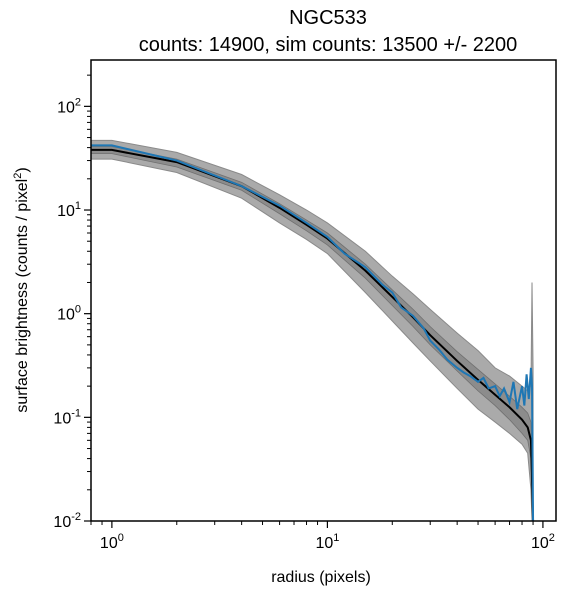  I want to click on y-tick-label: 10², so click(69, 106).